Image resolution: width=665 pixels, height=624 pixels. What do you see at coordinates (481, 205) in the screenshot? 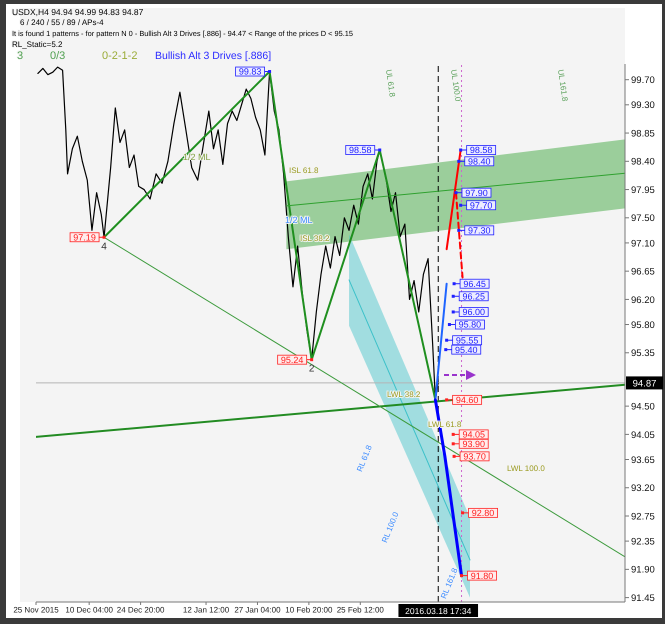
I see `annotation: 97.70` at bounding box center [481, 205].